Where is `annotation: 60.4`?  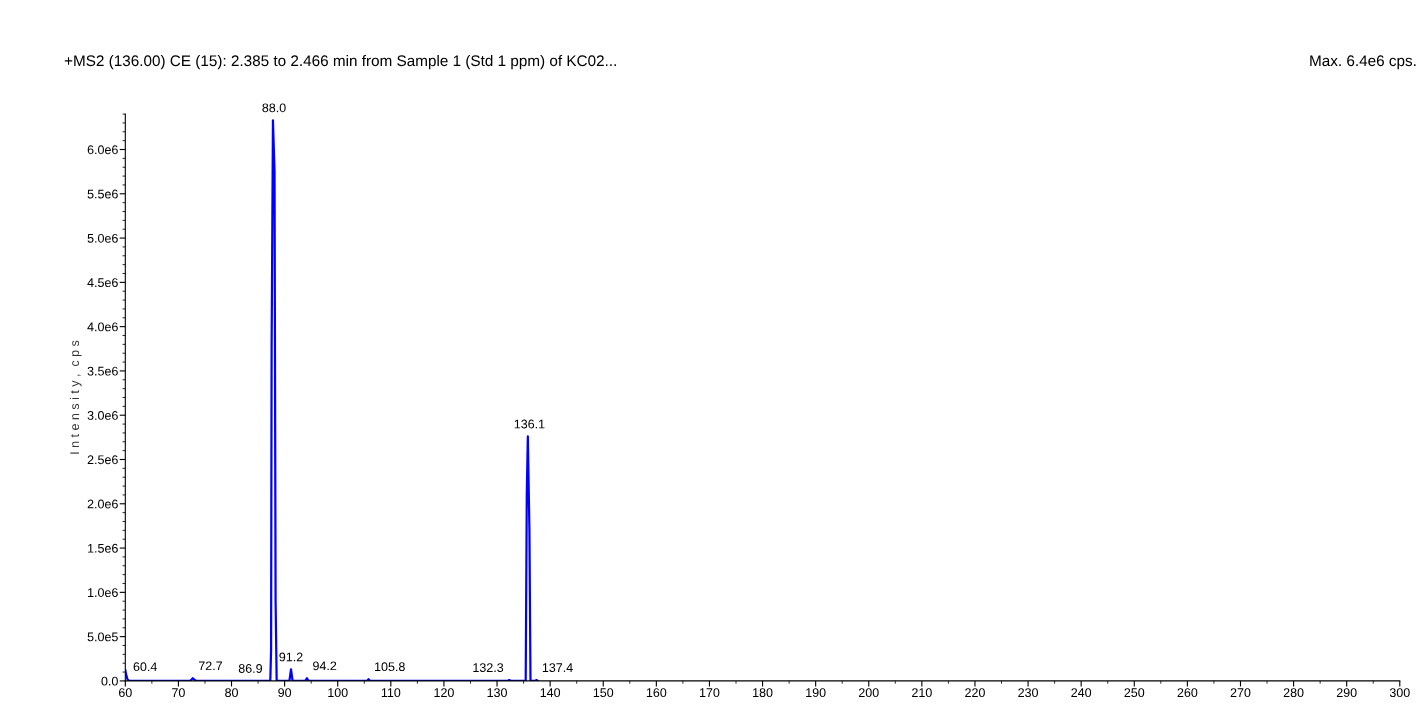 annotation: 60.4 is located at coordinates (145, 667).